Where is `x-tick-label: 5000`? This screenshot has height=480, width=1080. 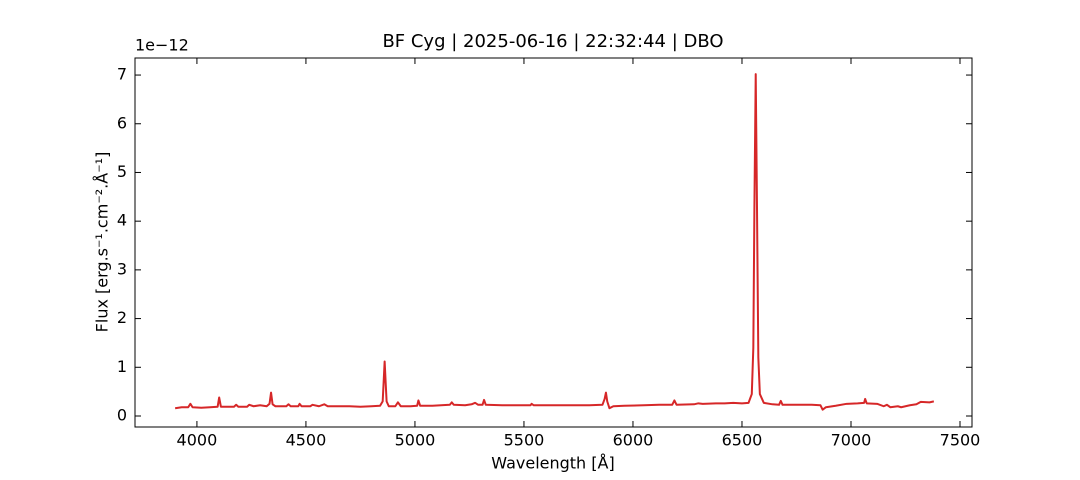 x-tick-label: 5000 is located at coordinates (415, 440).